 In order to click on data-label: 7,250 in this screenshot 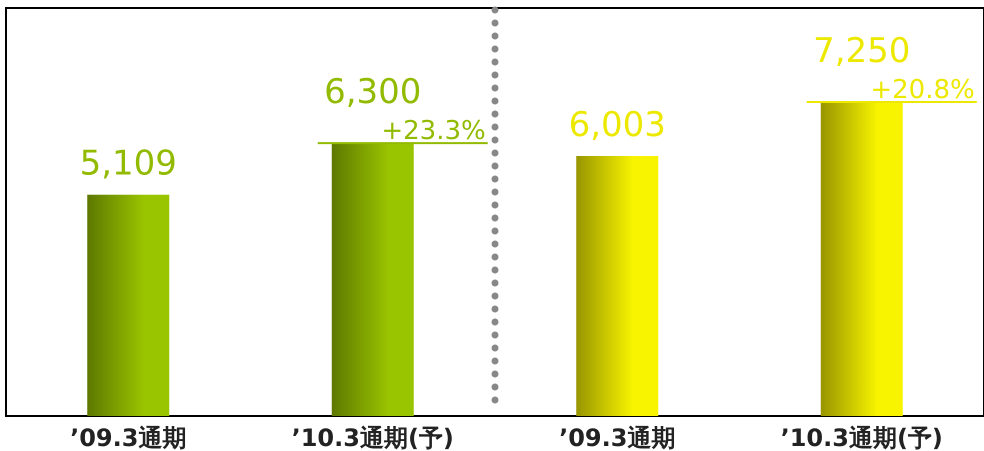, I will do `click(861, 51)`.